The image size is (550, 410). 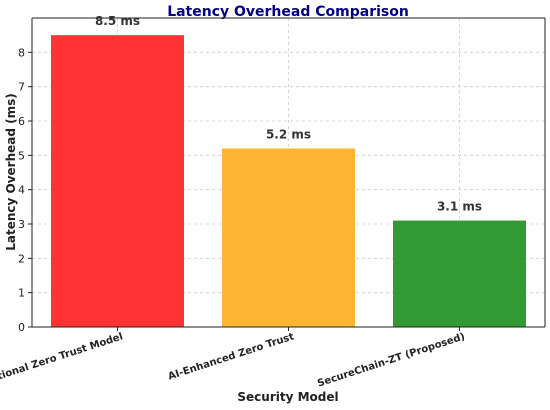 I want to click on chart-title: Latency Overhead Comparison, so click(x=288, y=12).